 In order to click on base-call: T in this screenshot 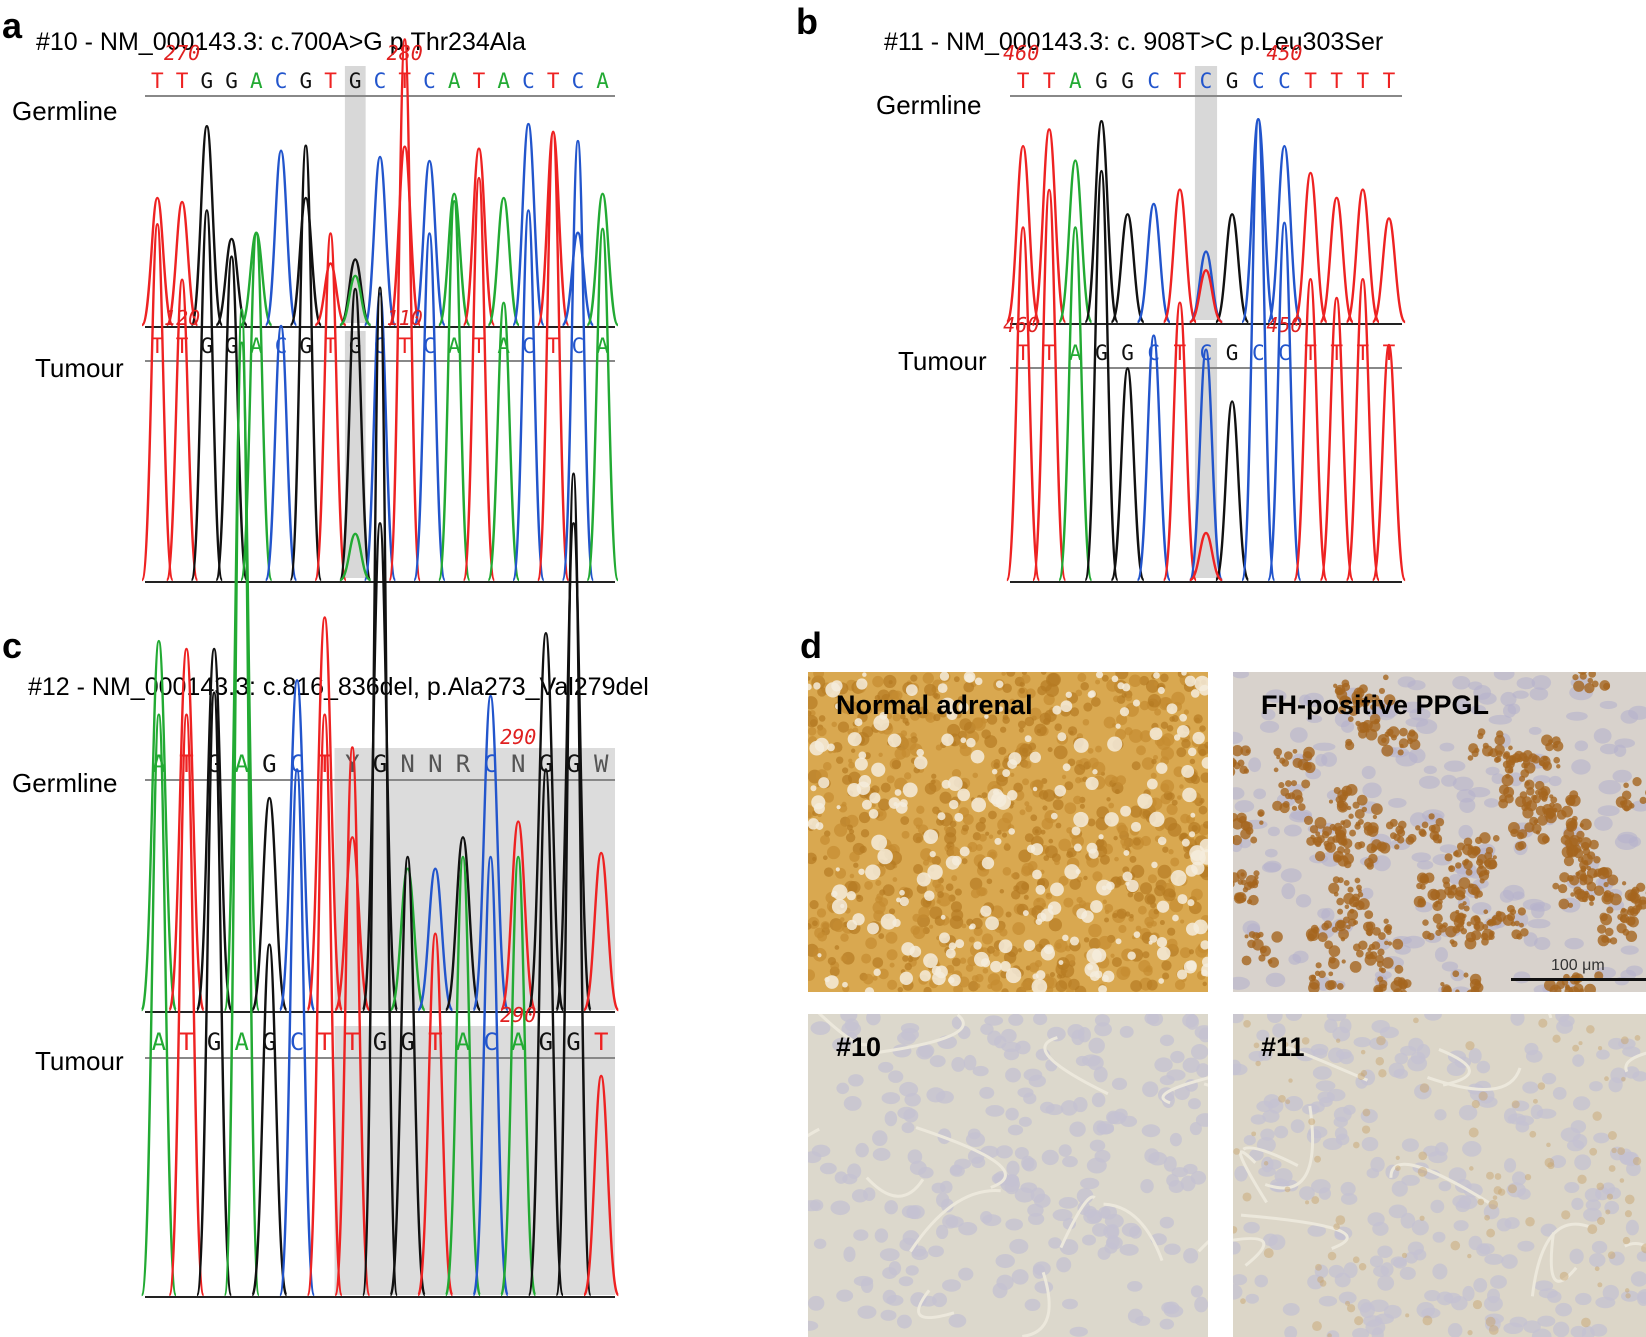, I will do `click(404, 81)`.